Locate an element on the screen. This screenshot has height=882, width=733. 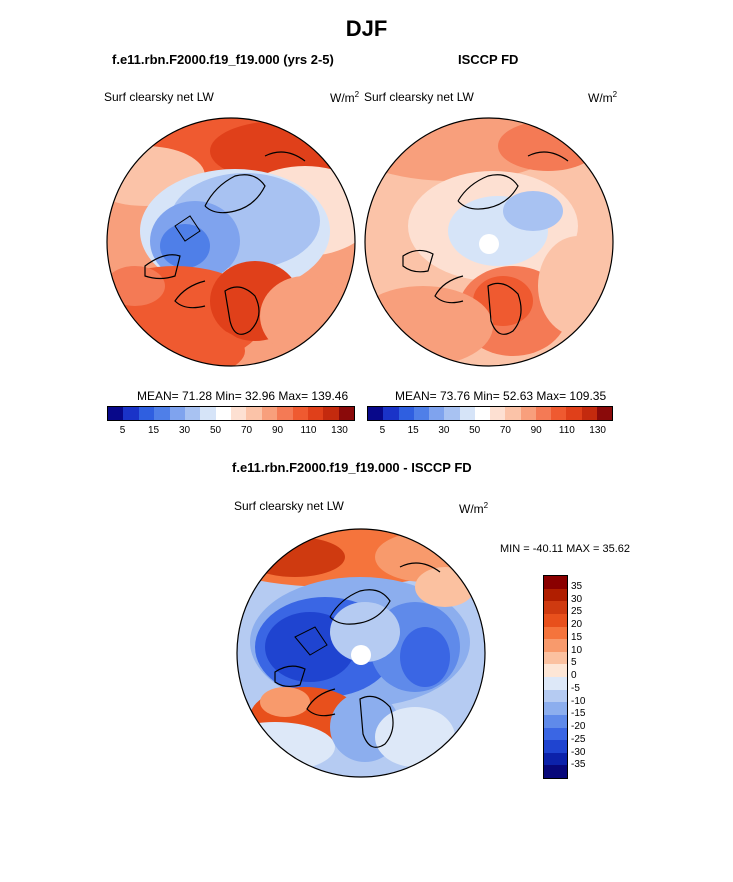
colorbar-tick-label: -5 is located at coordinates (575, 688).